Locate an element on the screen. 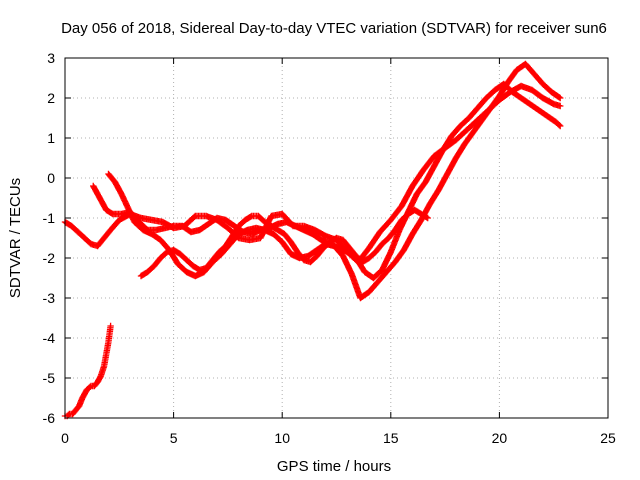  y-tick-label: -4 is located at coordinates (49, 338).